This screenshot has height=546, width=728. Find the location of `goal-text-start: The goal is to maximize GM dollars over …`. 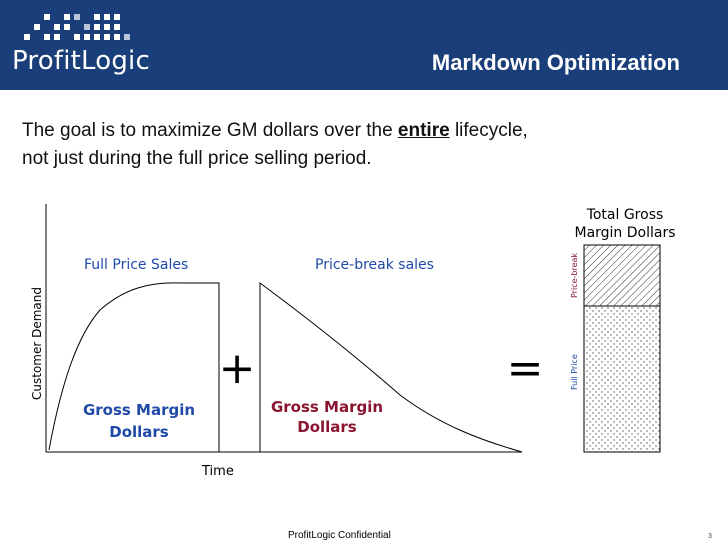

goal-text-start: The goal is to maximize GM dollars over … is located at coordinates (210, 130).